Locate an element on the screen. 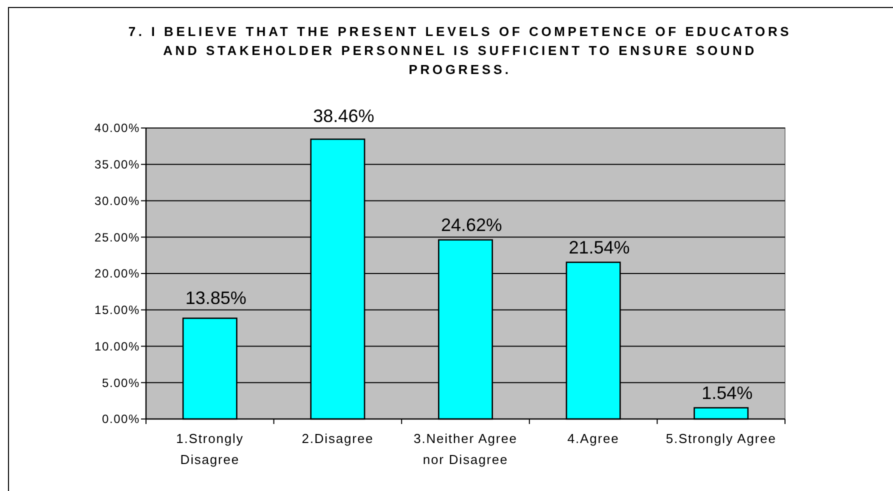  x-tick-label: 2.Disagree is located at coordinates (338, 438).